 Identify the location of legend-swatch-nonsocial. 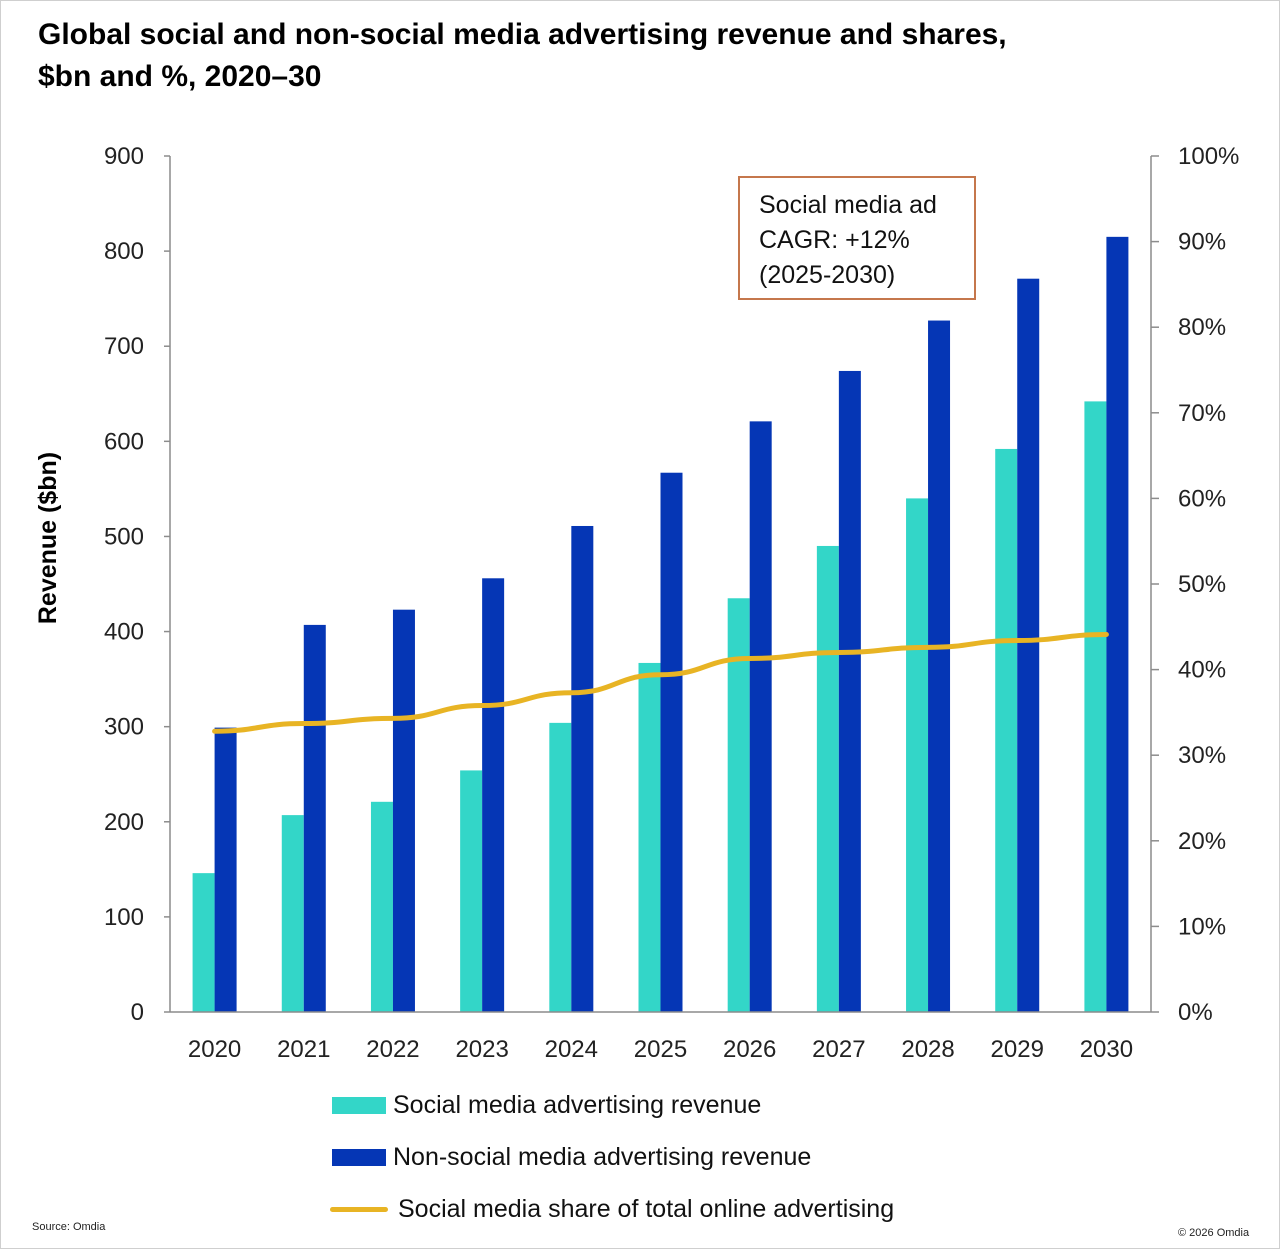
(359, 1157).